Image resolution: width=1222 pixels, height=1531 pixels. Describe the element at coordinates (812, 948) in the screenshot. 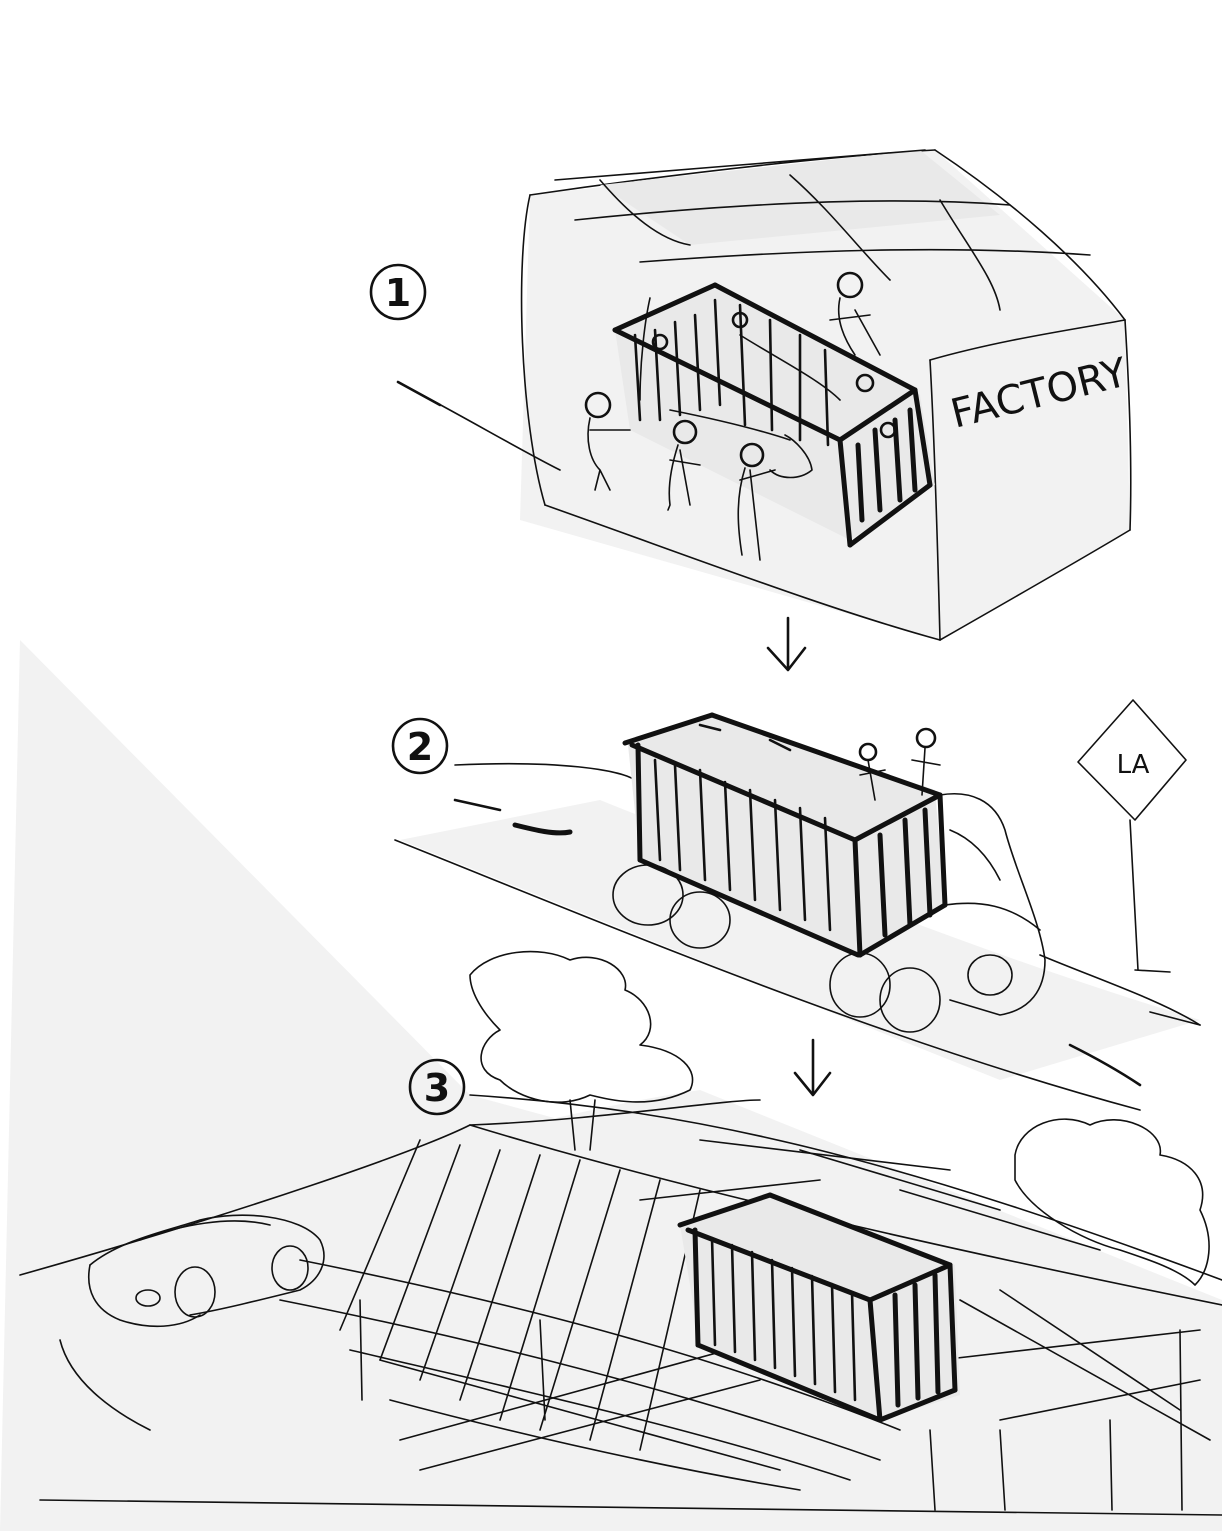

I see `truck-wheels` at that location.